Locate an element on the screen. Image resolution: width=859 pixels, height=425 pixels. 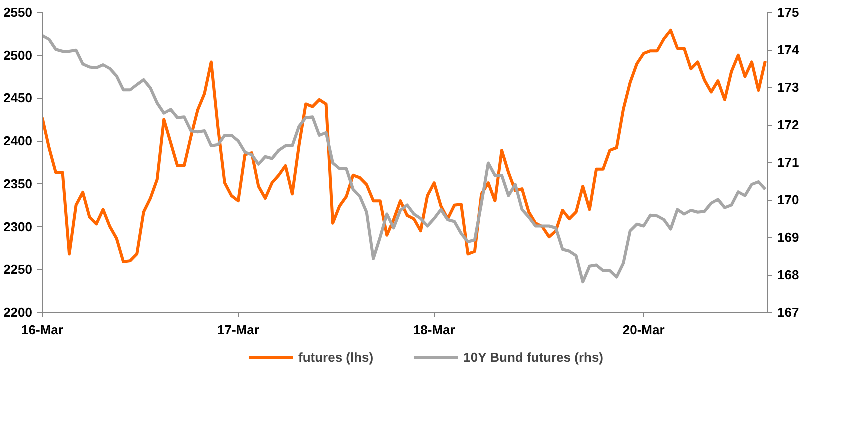
legend-label: 10Y Bund futures (rhs) is located at coordinates (534, 357).